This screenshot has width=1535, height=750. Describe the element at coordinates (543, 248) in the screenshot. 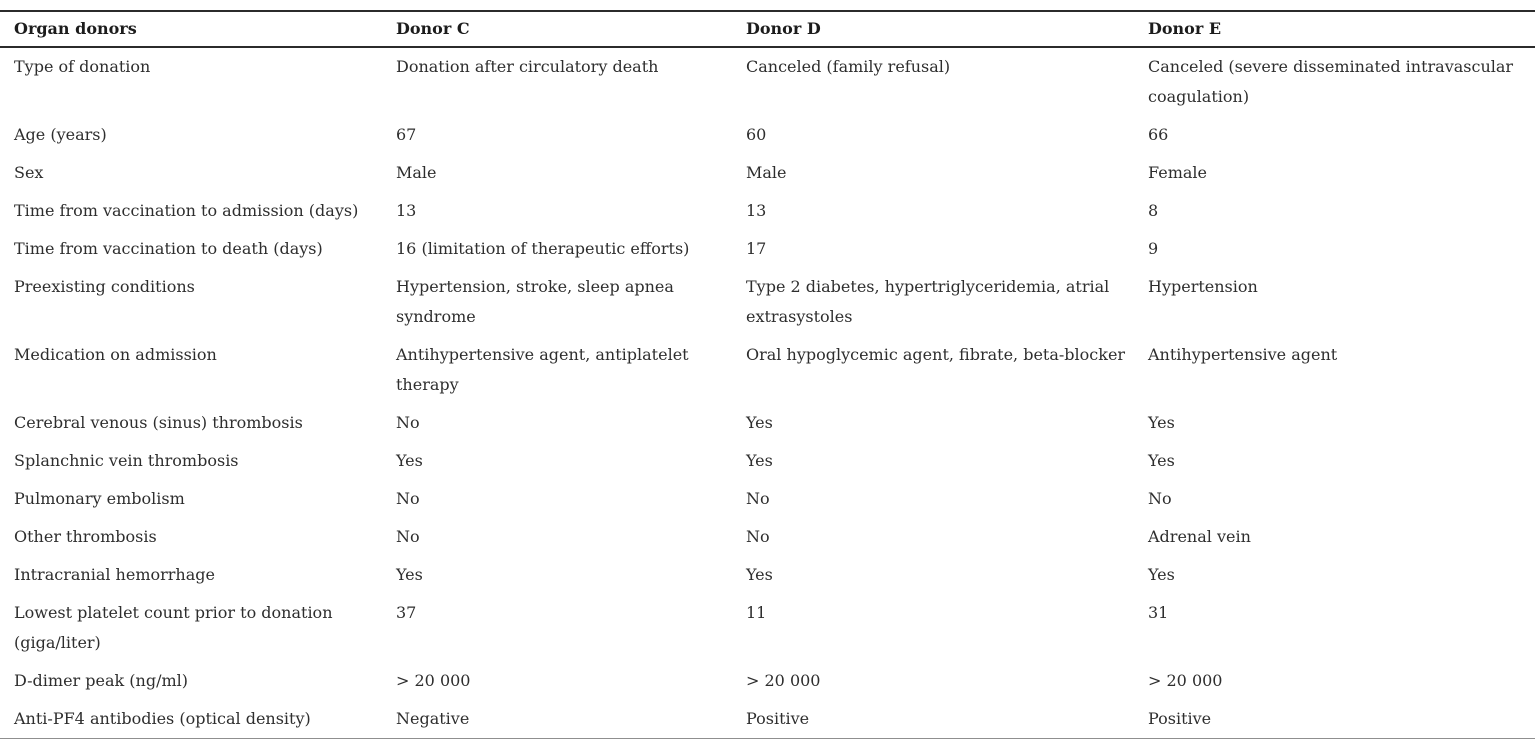

I see `table-cell: 16 (limitation of therapeutic efforts)` at that location.